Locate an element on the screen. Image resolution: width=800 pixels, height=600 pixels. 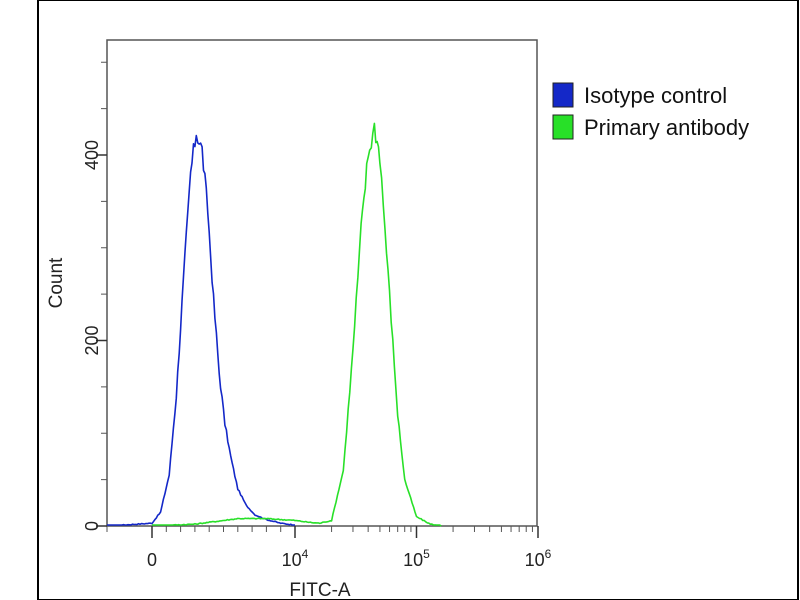
x-tick-label: 0 is located at coordinates (152, 560).